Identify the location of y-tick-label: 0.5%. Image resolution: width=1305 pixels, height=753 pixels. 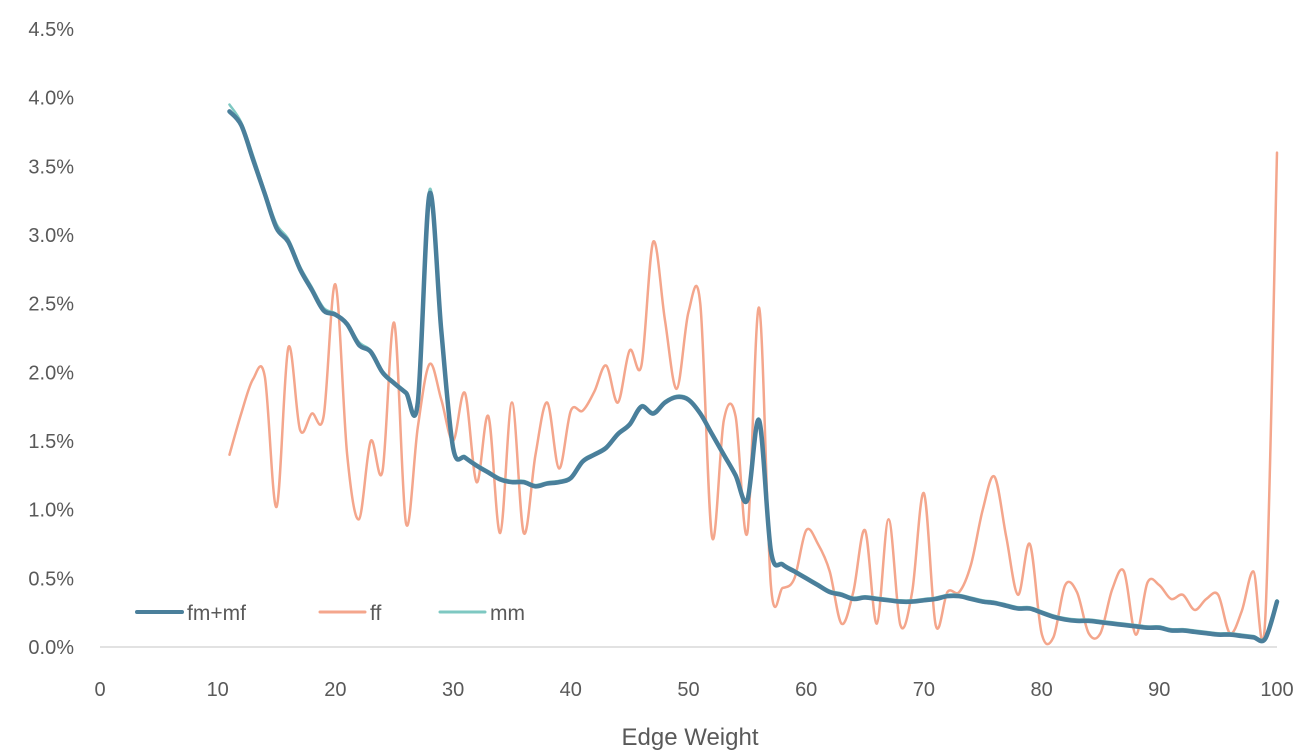
(51, 579).